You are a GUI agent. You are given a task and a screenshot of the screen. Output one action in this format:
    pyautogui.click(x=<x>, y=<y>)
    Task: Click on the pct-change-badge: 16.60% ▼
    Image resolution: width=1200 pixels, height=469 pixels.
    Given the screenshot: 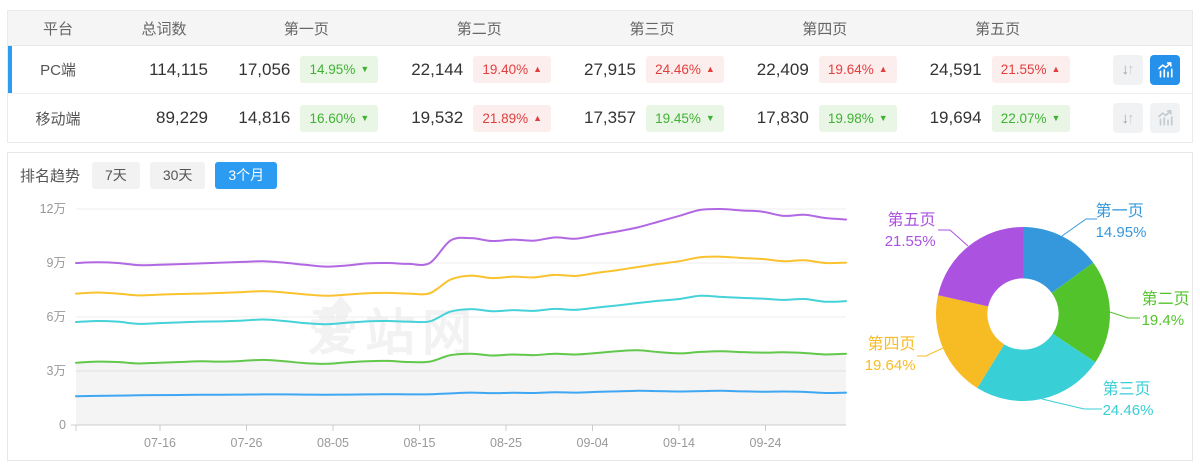 What is the action you would take?
    pyautogui.click(x=339, y=118)
    